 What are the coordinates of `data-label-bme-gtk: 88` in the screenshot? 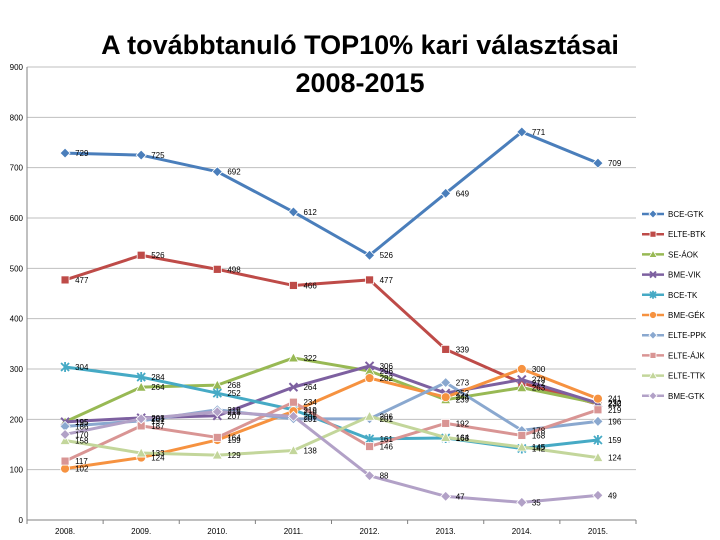 It's located at (384, 476).